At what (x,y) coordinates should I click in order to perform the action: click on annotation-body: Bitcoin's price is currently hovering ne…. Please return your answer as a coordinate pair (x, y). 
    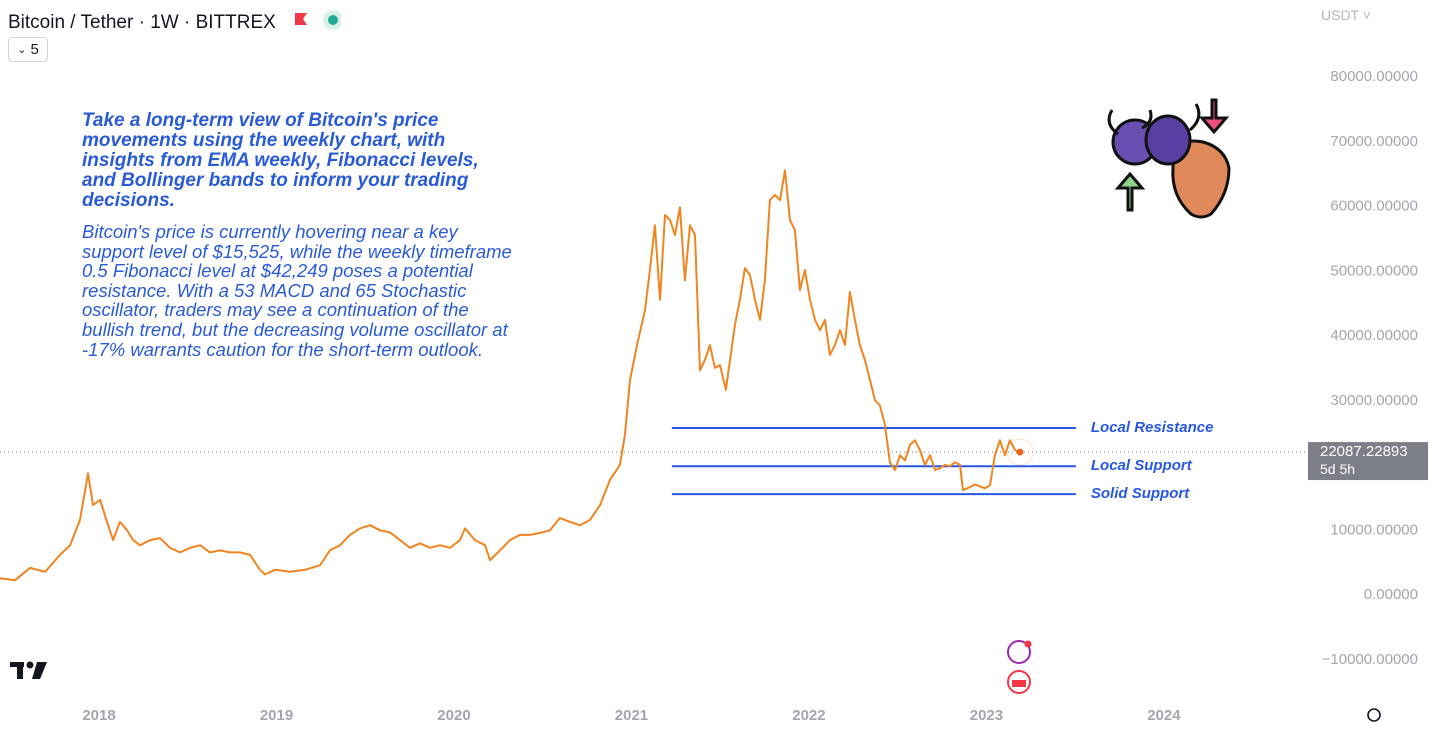
    Looking at the image, I should click on (297, 290).